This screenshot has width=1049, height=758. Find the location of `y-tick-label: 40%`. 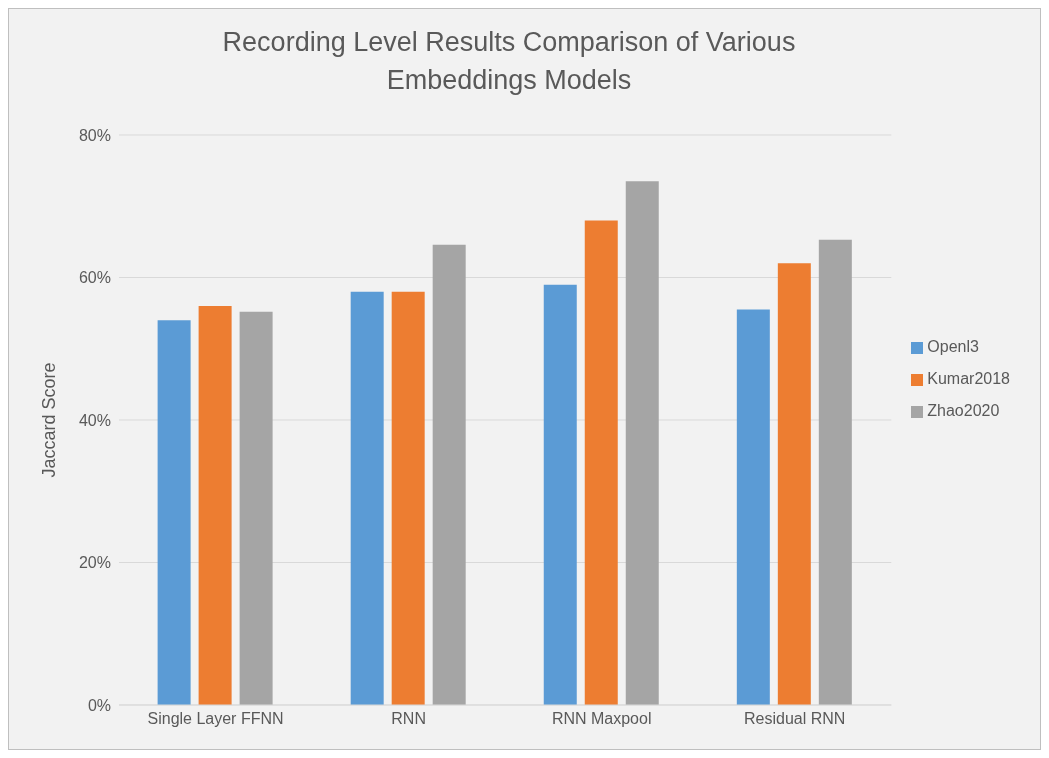

y-tick-label: 40% is located at coordinates (94, 420).